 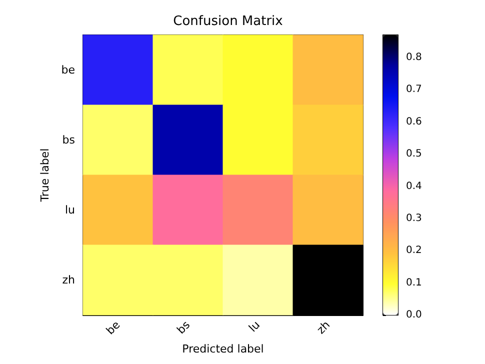 What do you see at coordinates (113, 328) in the screenshot?
I see `x-tick-label: be` at bounding box center [113, 328].